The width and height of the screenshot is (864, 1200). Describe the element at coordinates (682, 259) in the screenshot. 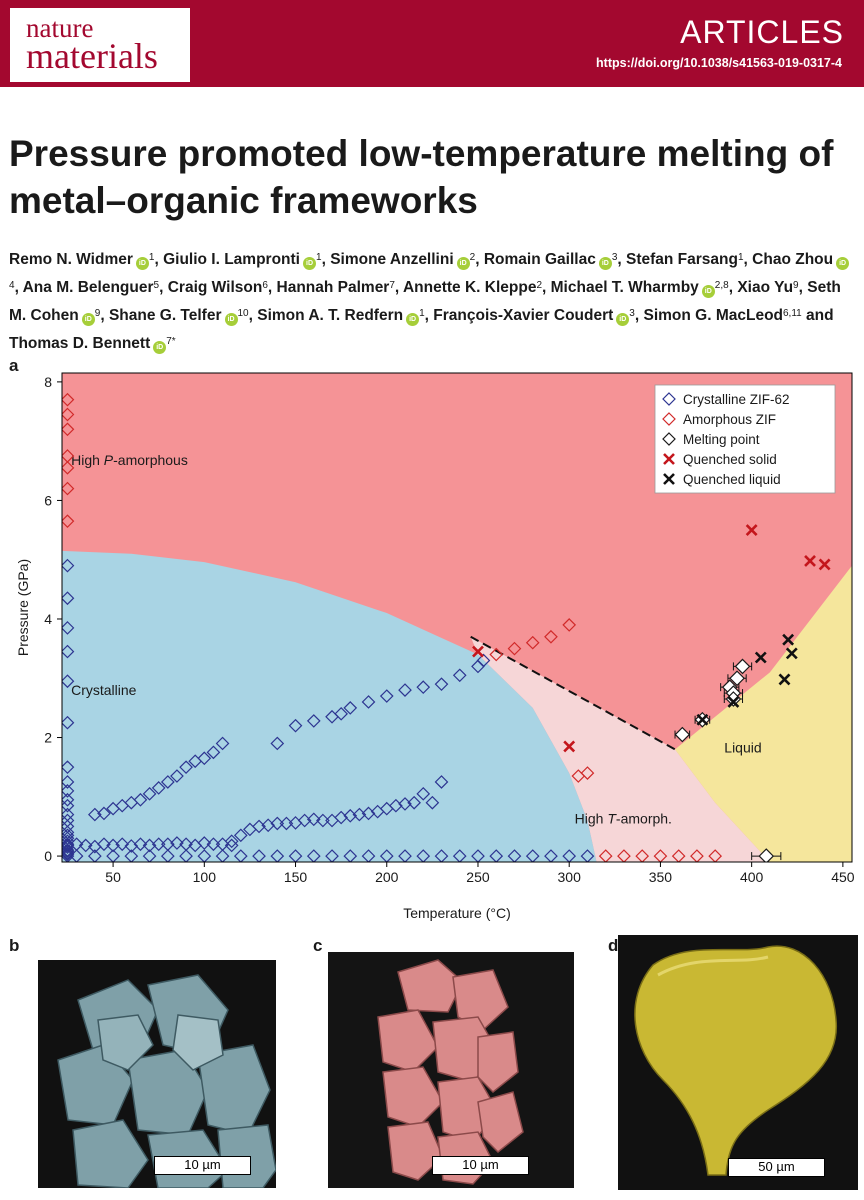

I see `author-name: Stefan Farsang` at that location.